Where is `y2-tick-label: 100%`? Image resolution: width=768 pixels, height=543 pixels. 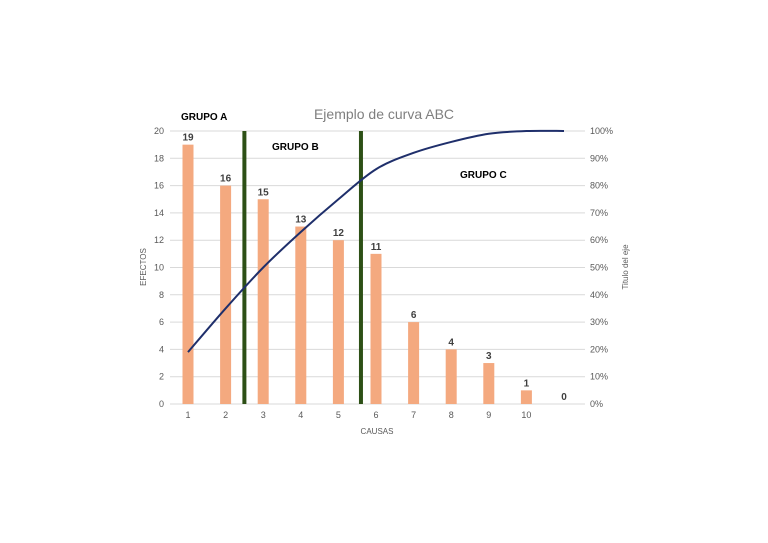
y2-tick-label: 100% is located at coordinates (601, 131).